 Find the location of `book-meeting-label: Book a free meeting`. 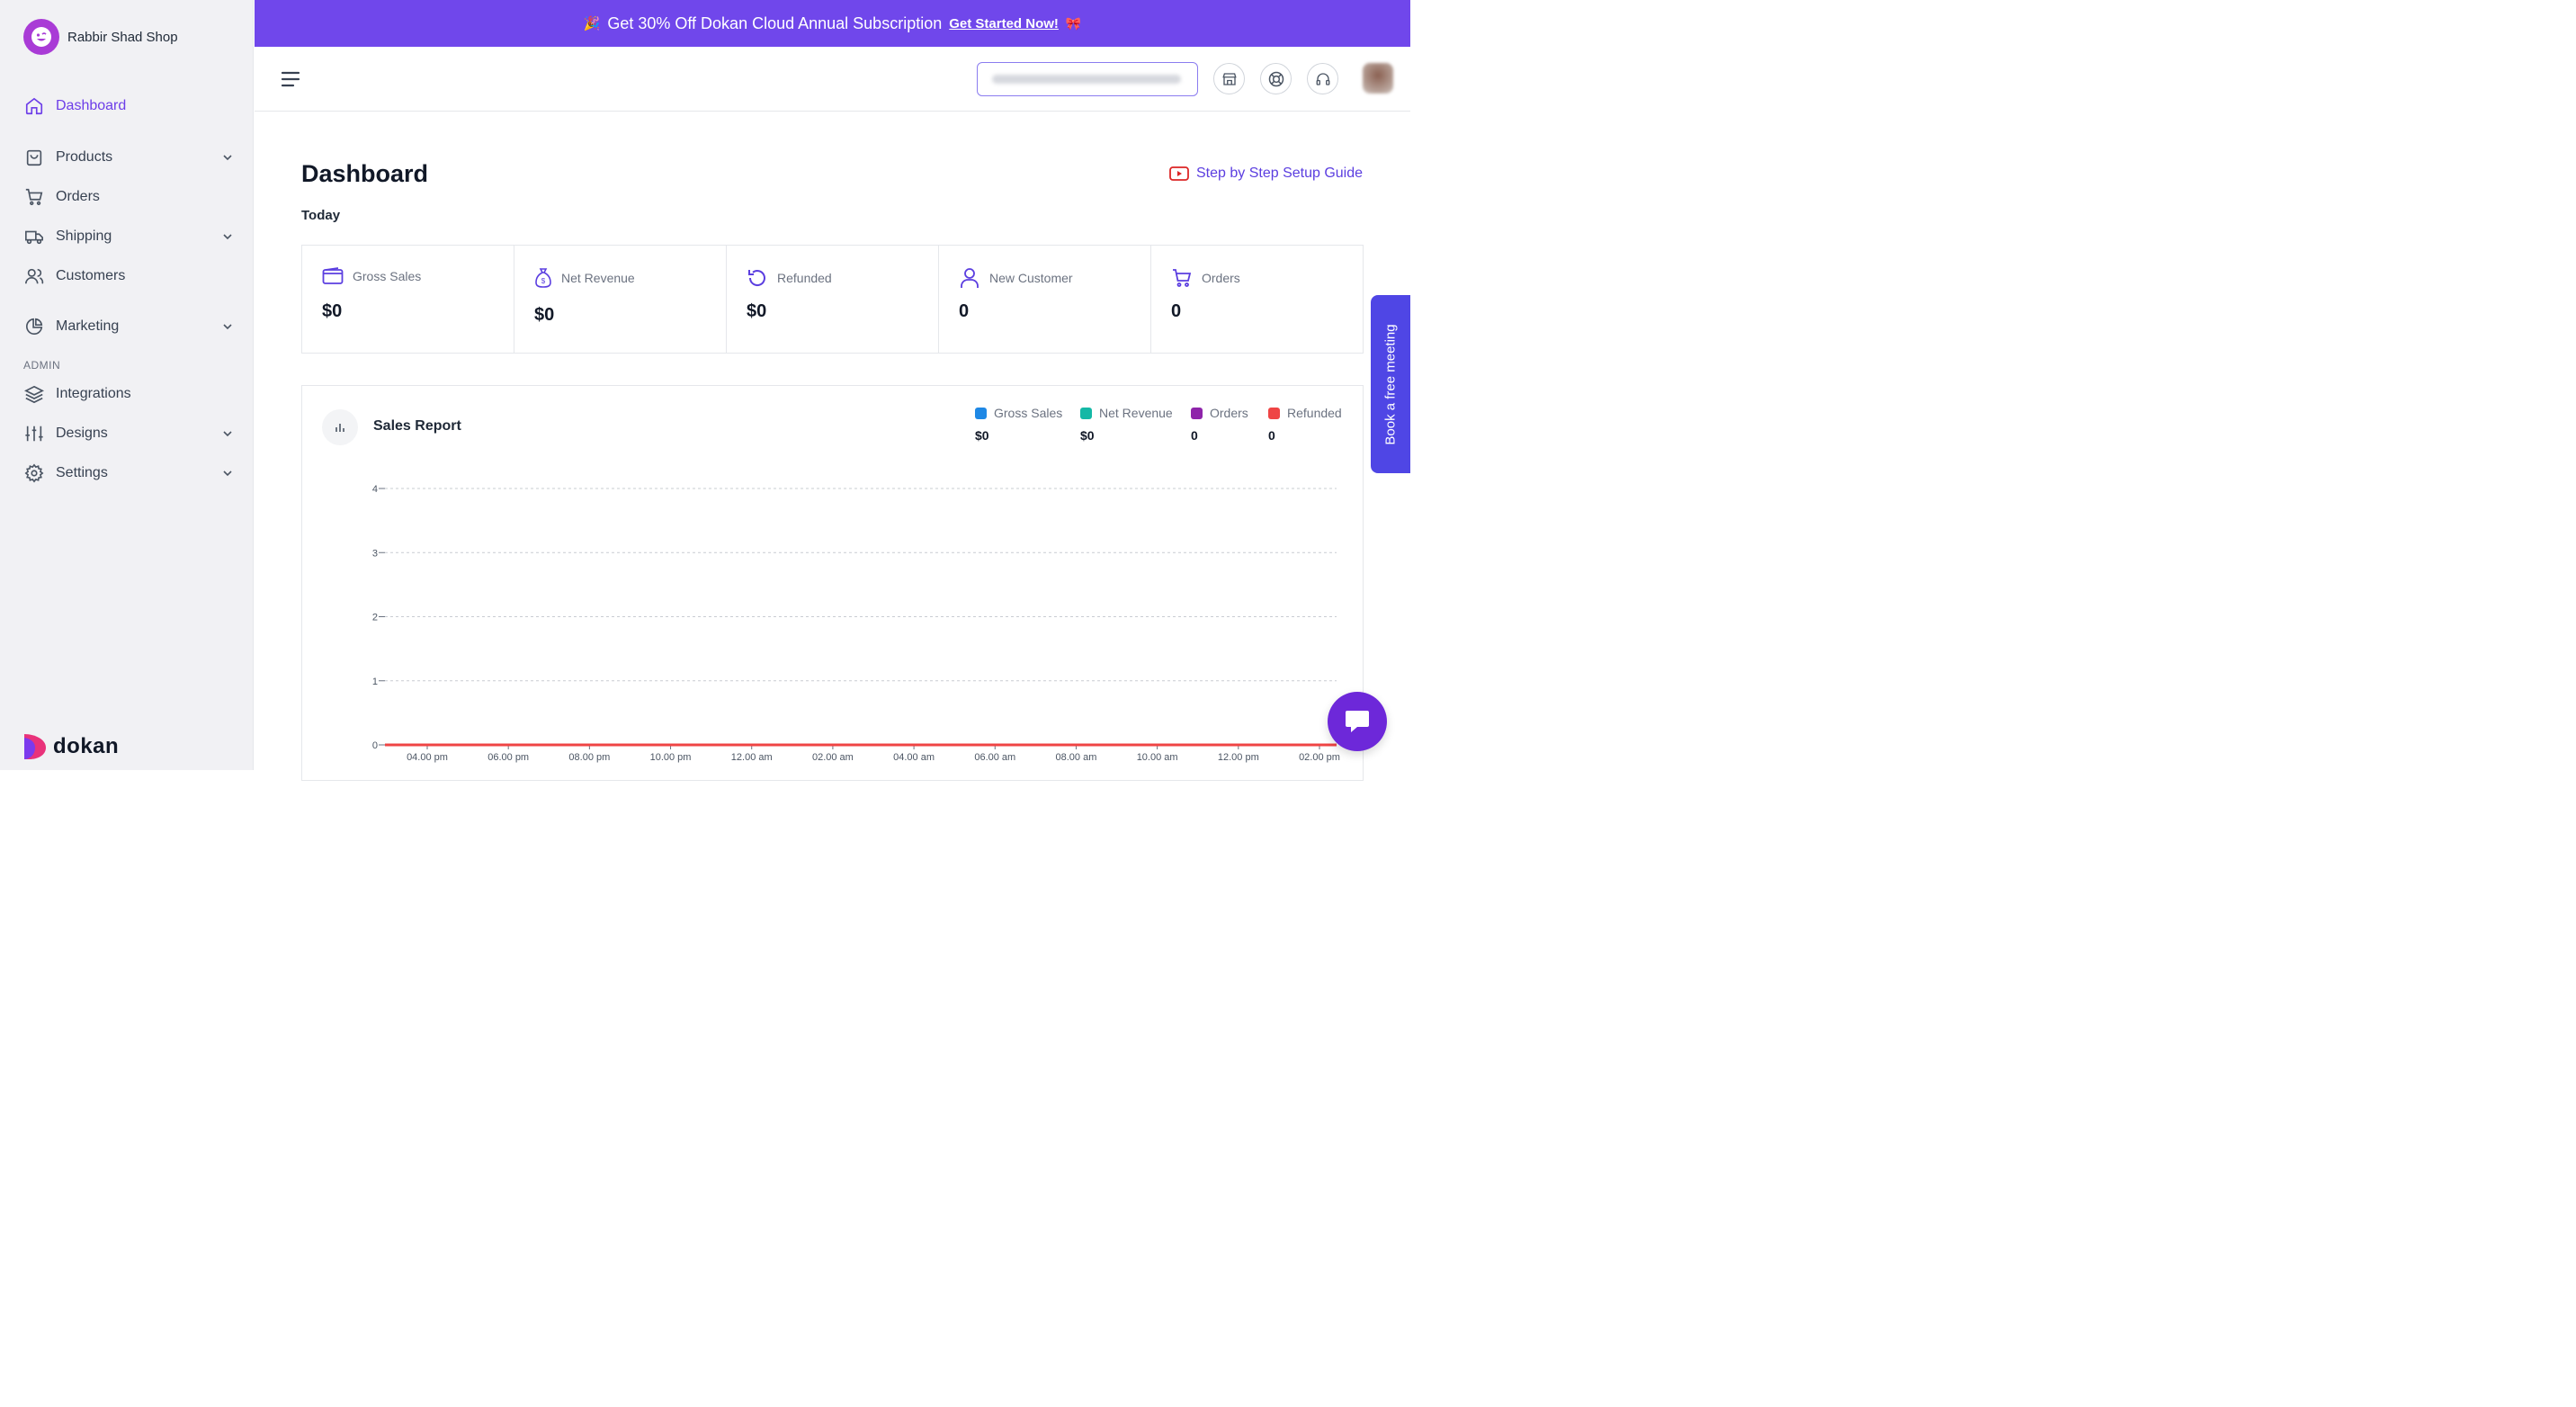

book-meeting-label: Book a free meeting is located at coordinates (1390, 384).